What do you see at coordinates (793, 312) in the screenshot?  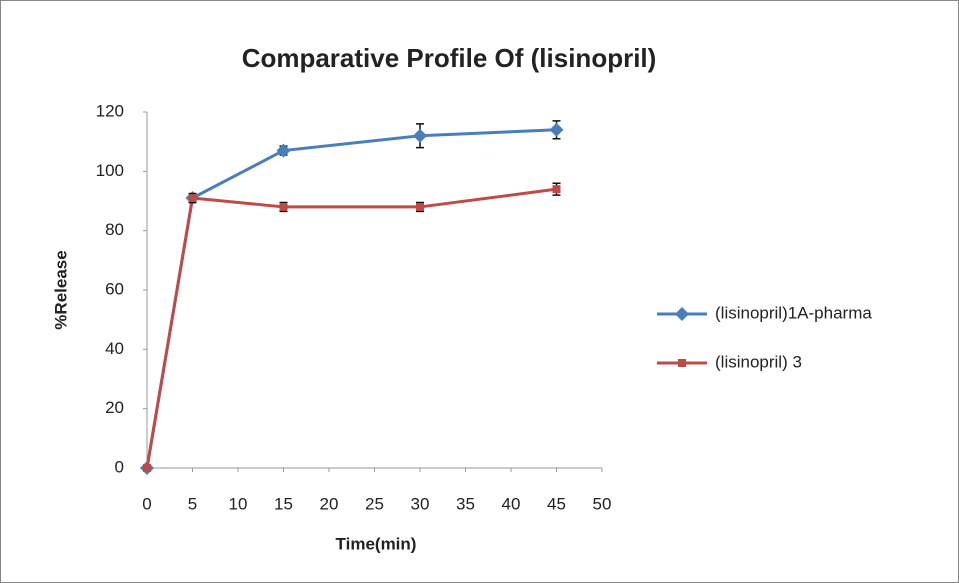 I see `legend-label: (lisinopril)1A-pharma` at bounding box center [793, 312].